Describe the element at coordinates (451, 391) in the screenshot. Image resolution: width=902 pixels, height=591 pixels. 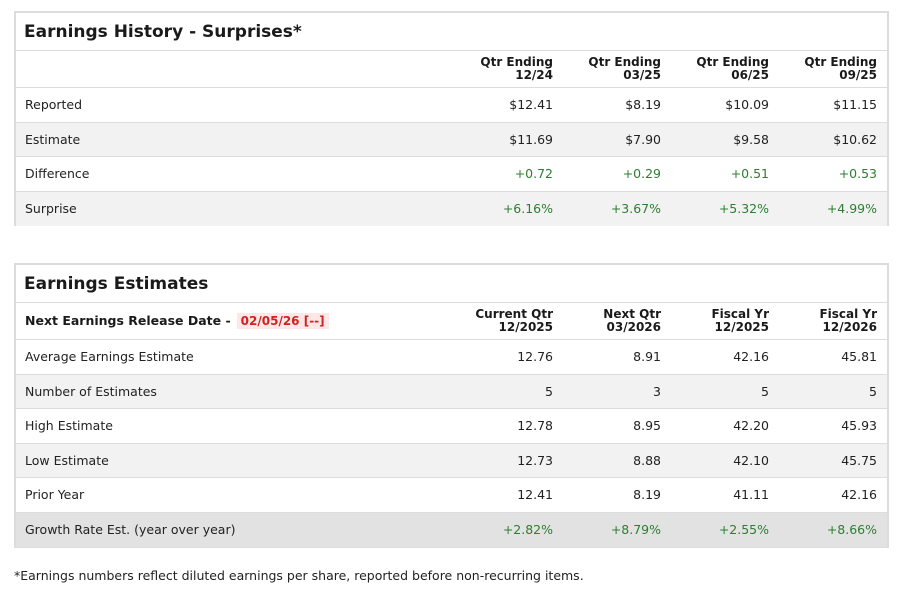
I see `table-row-number-of-estimates: Number of Estimates 5 3 5 5` at that location.